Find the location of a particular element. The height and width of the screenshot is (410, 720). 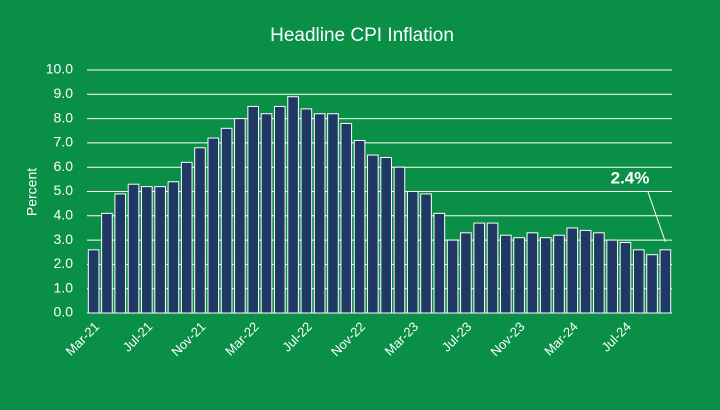

y-tick-label: 9.0 is located at coordinates (64, 93).